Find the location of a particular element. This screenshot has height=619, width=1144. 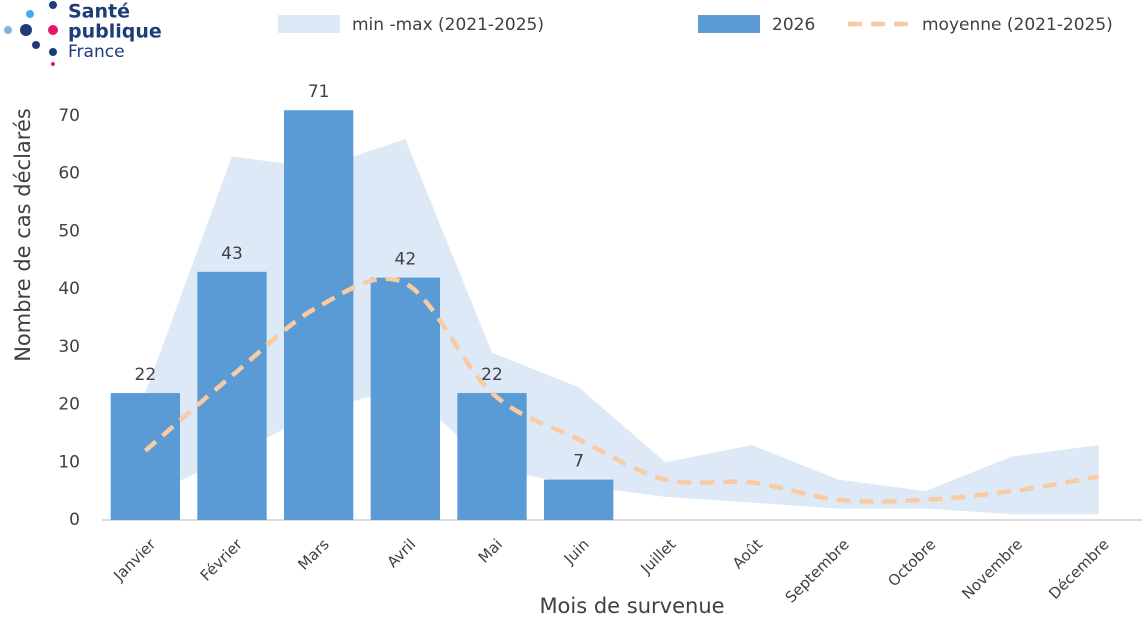

data-label: 71 is located at coordinates (319, 92).